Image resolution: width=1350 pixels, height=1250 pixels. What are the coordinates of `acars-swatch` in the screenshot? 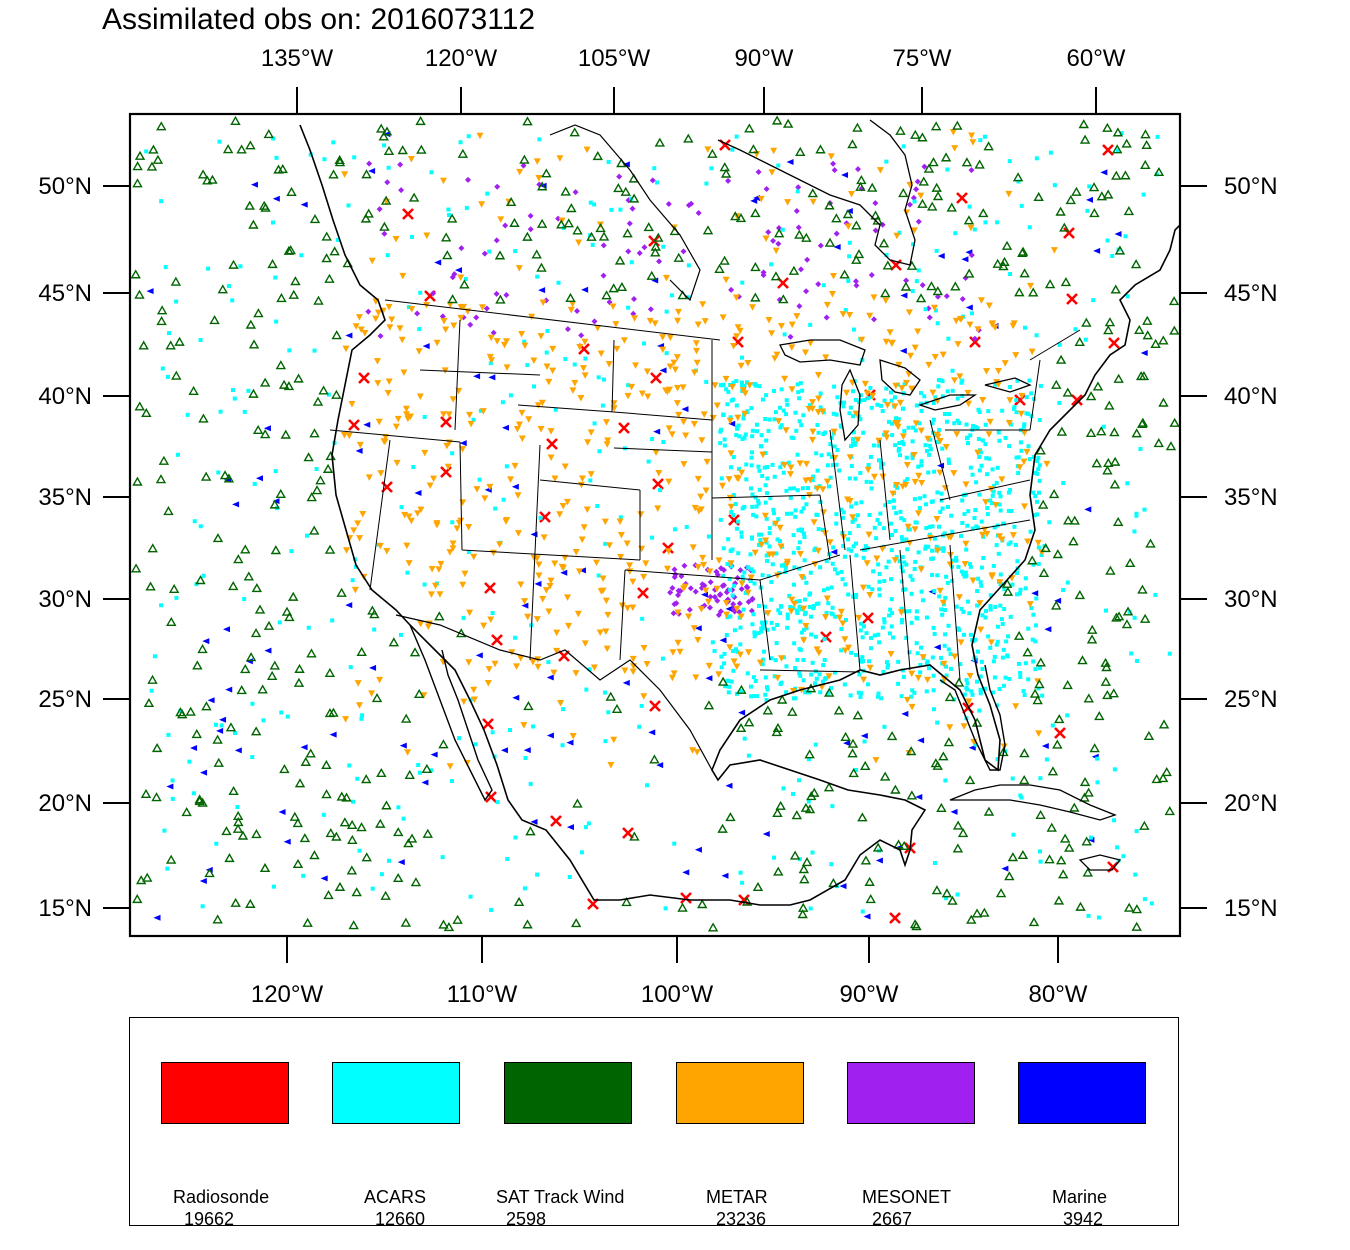 It's located at (396, 1093).